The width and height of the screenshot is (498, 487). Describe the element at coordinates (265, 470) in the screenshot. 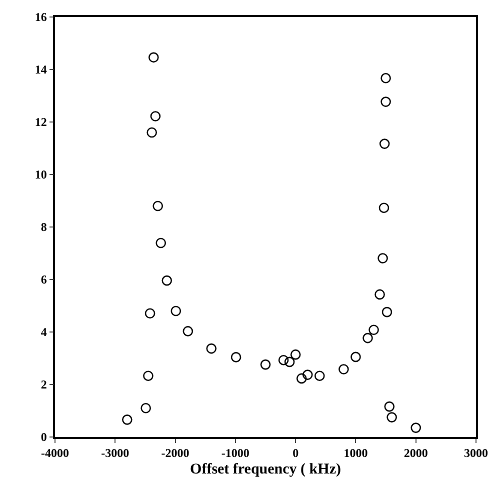

I see `x-axis-title: Offset frequency ( kHz)` at that location.